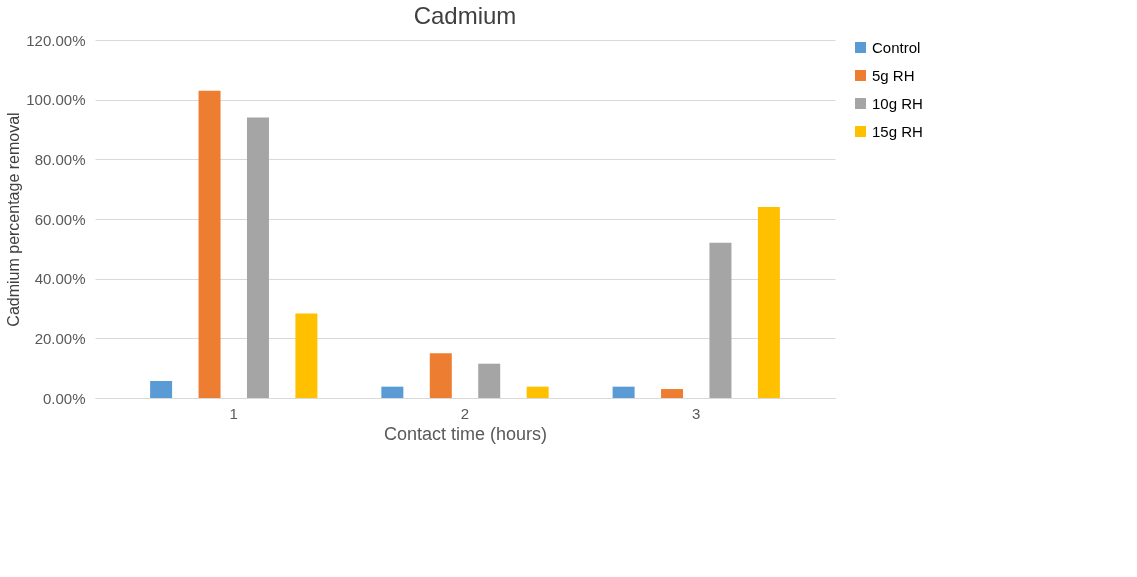 This screenshot has width=1137, height=577. What do you see at coordinates (60, 219) in the screenshot?
I see `y-tick-label: 60.00%` at bounding box center [60, 219].